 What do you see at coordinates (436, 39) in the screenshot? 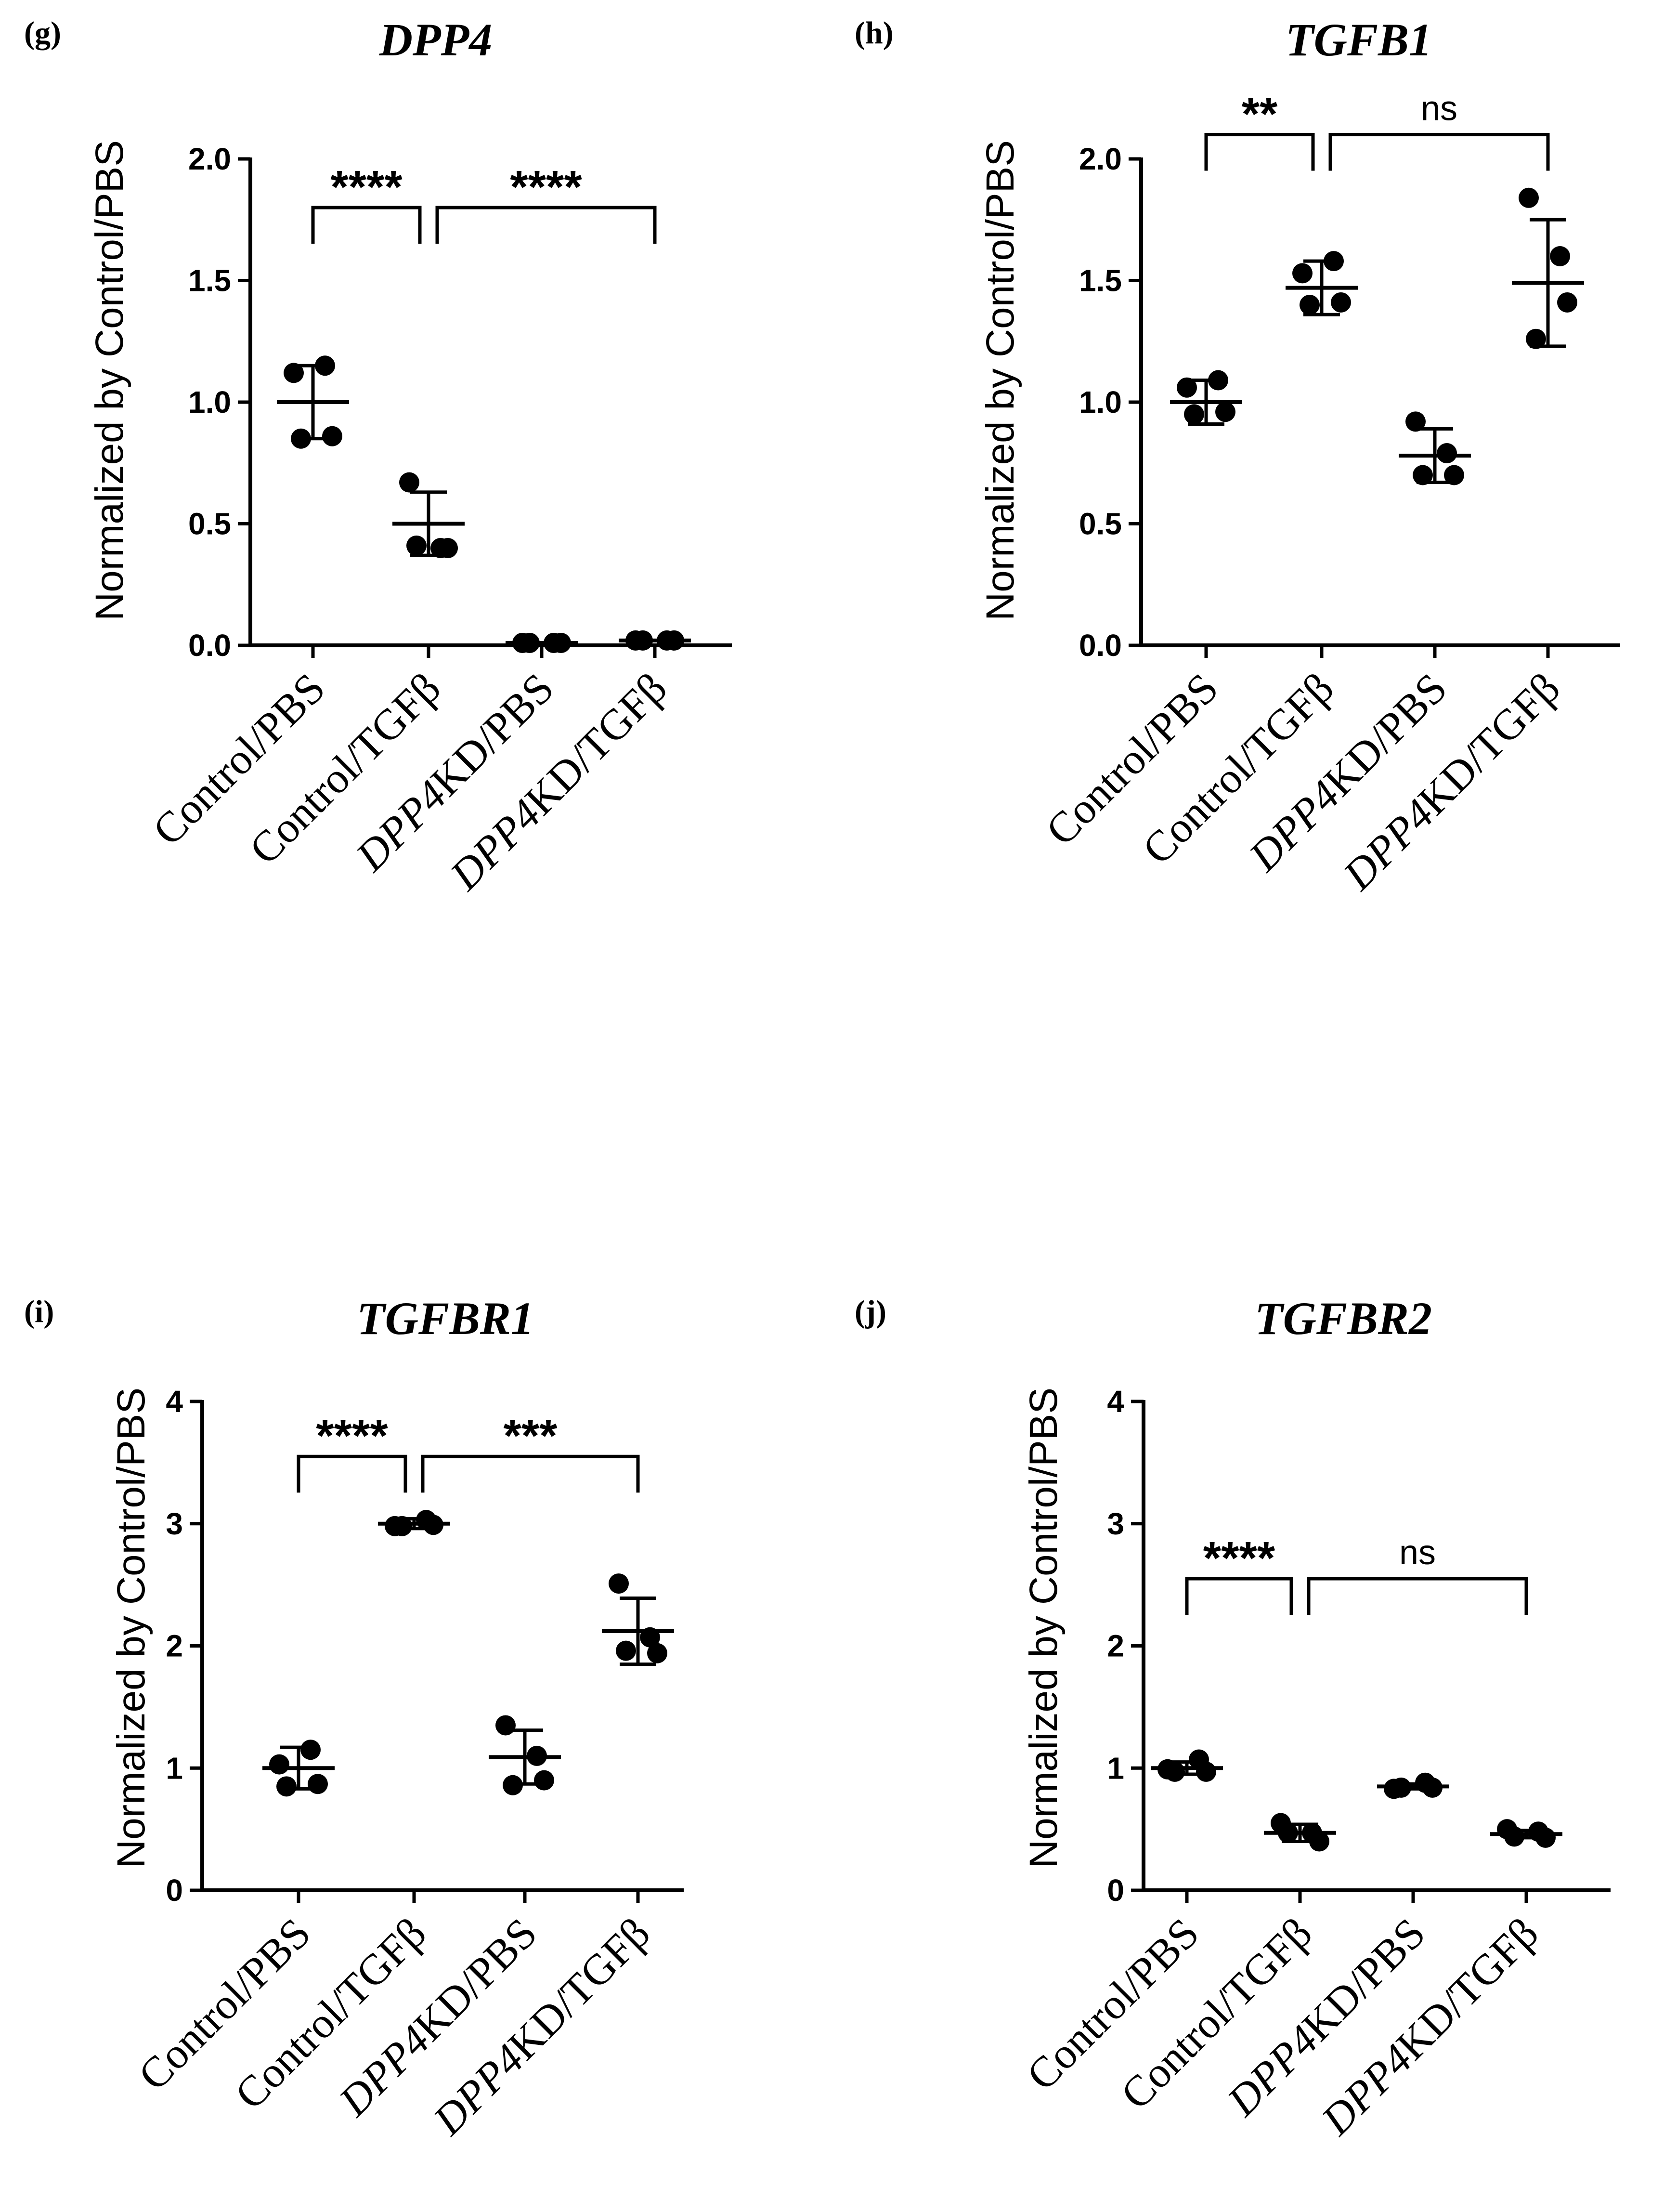
I see `chart-title: DPP4` at bounding box center [436, 39].